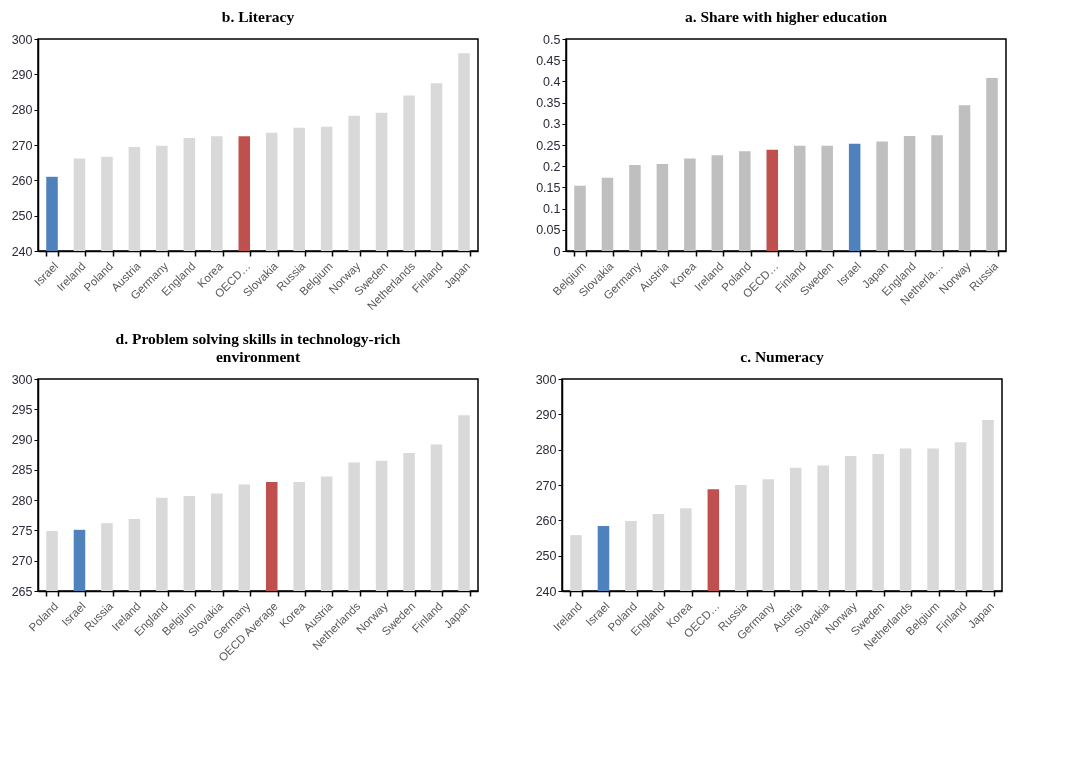 This screenshot has height=775, width=1066. Describe the element at coordinates (548, 230) in the screenshot. I see `y-tick-label: 0.05` at that location.